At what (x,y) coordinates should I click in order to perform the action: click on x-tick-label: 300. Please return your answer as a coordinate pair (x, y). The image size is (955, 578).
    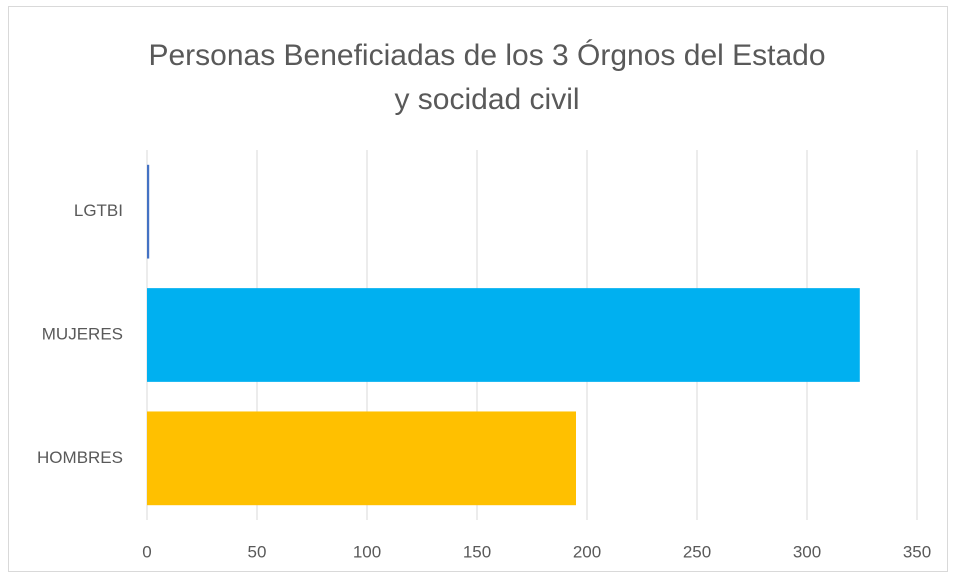
    Looking at the image, I should click on (807, 551).